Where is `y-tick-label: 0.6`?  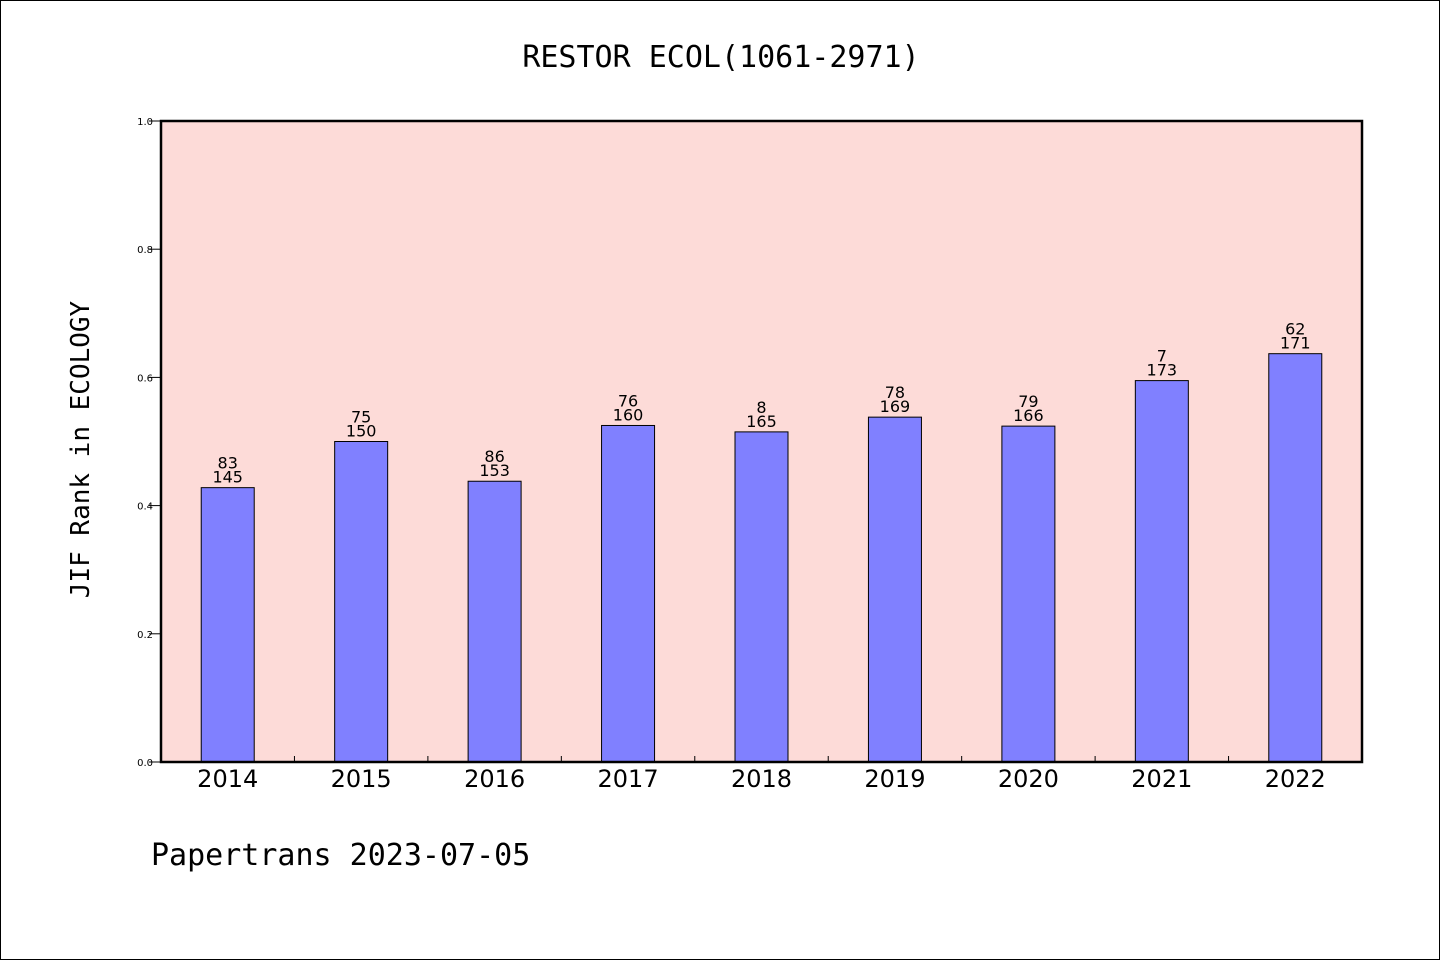 y-tick-label: 0.6 is located at coordinates (145, 378).